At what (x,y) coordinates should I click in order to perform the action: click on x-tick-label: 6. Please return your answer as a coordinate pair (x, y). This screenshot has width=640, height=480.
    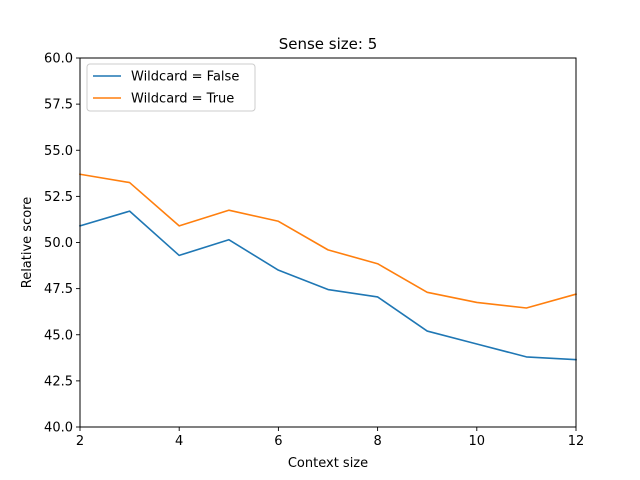
    Looking at the image, I should click on (278, 441).